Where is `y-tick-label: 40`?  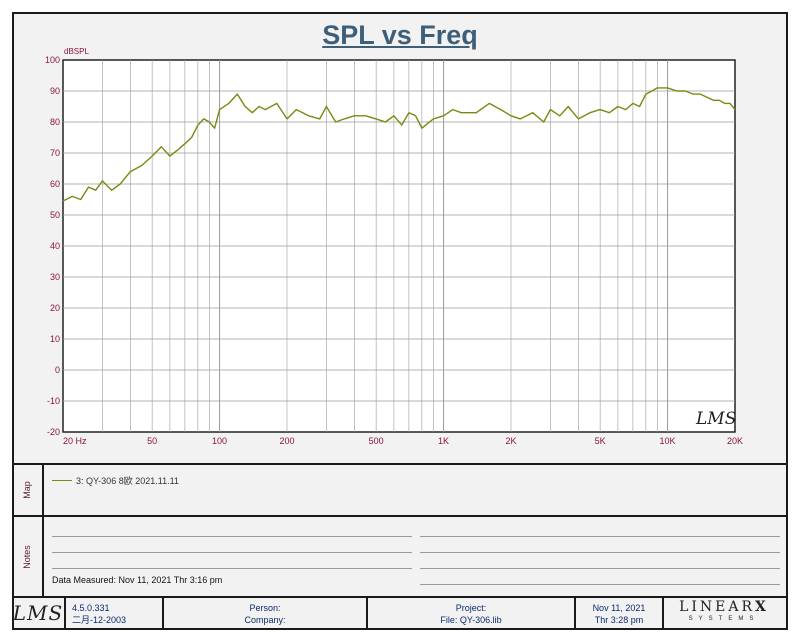 y-tick-label: 40 is located at coordinates (55, 246).